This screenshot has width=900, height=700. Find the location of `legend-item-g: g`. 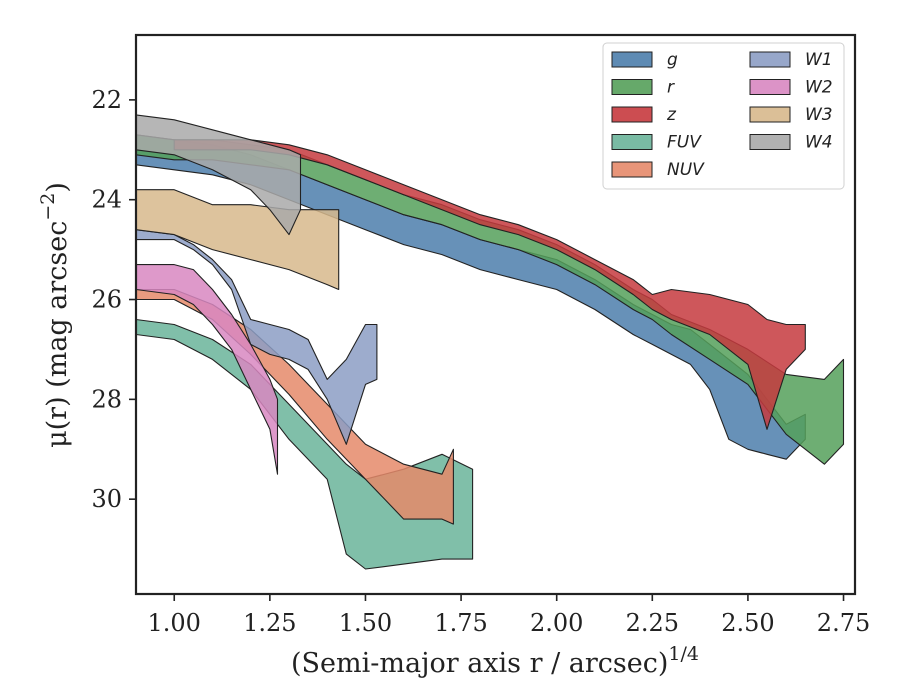

legend-item-g: g is located at coordinates (644, 60).